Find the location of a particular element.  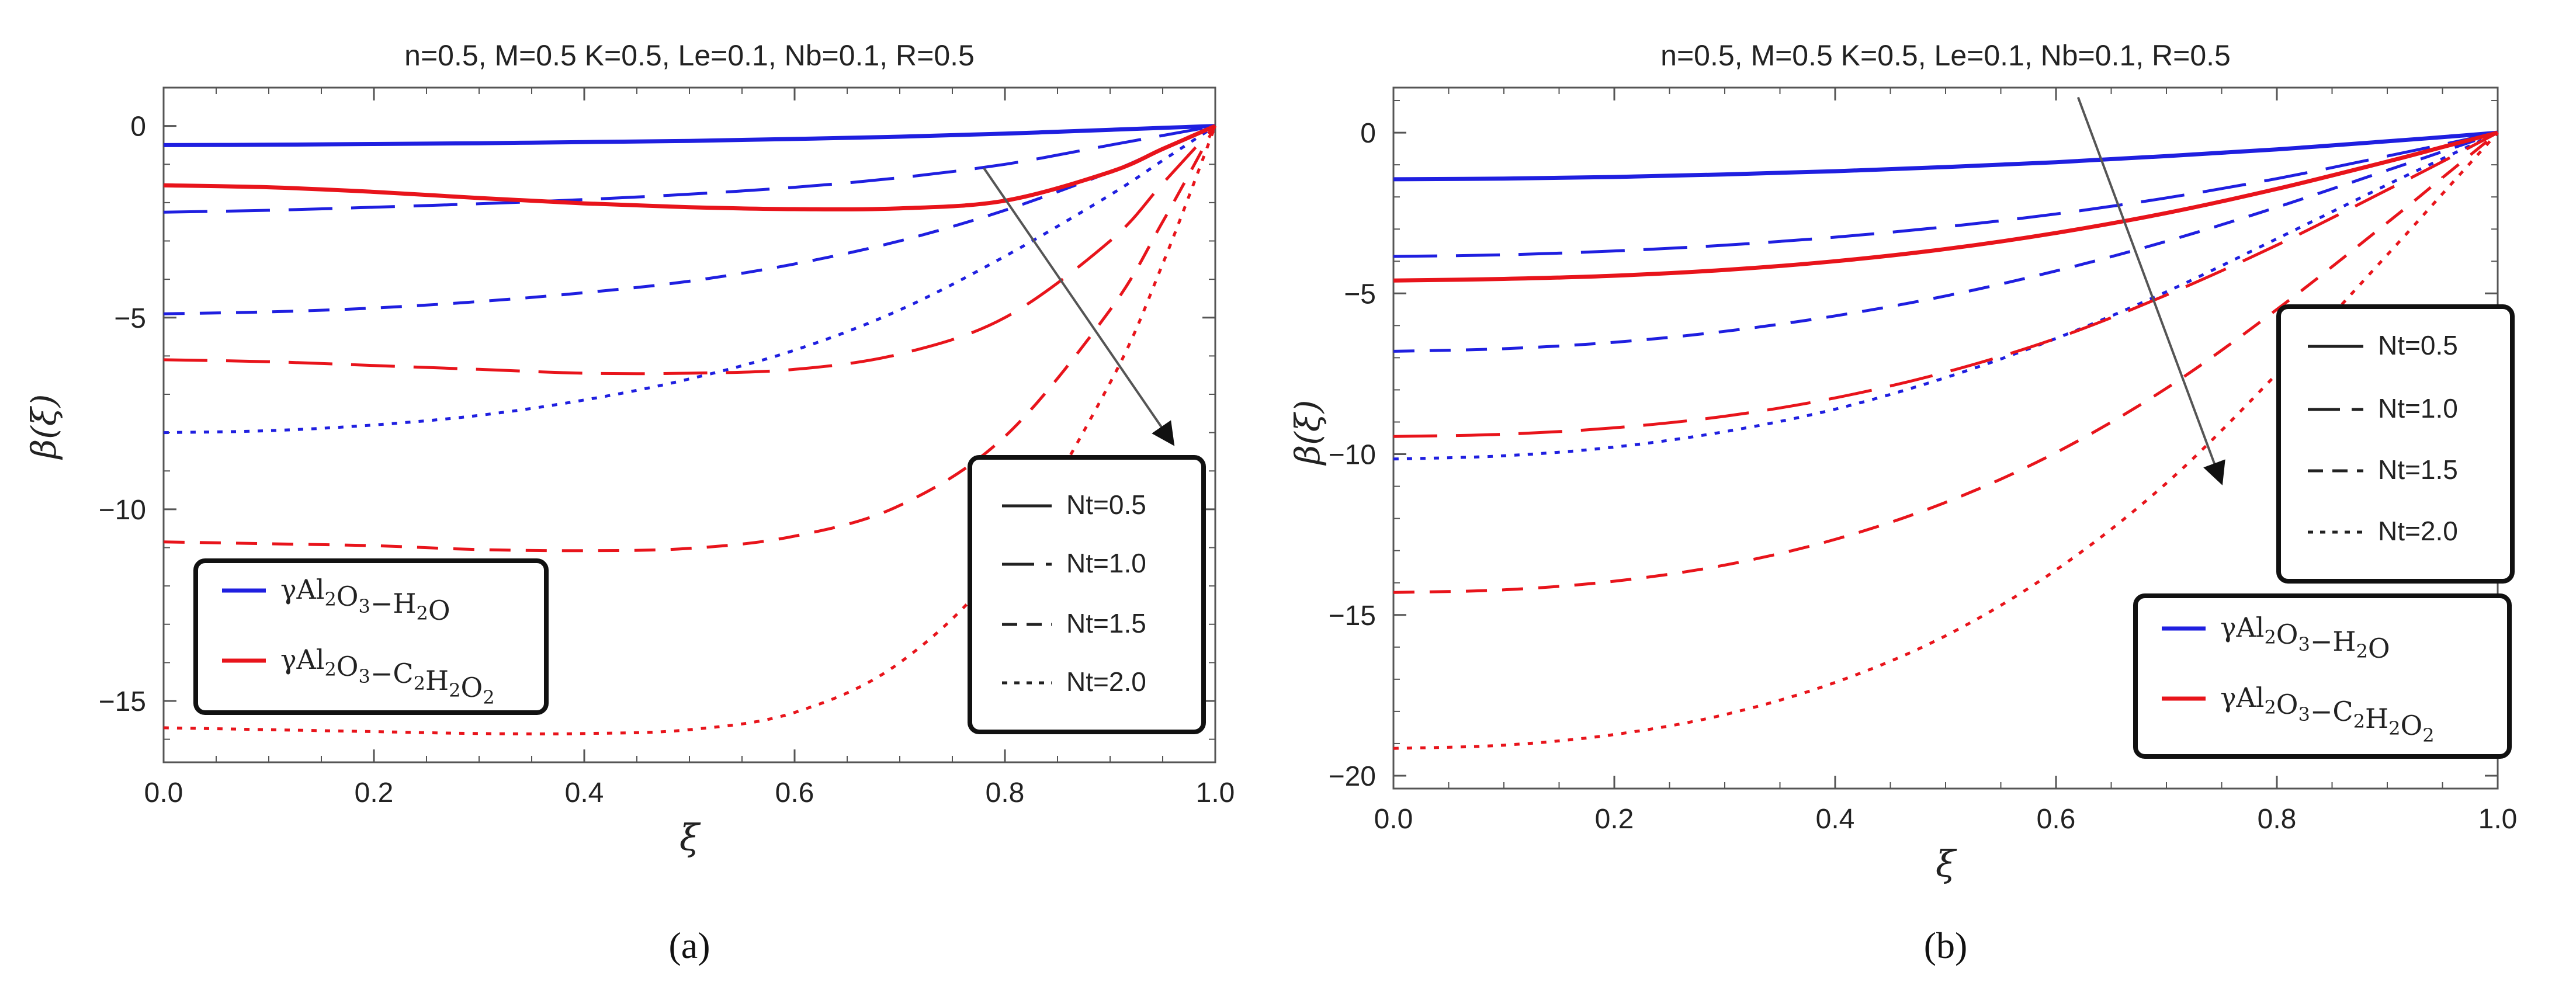

series-line-water-nt15 is located at coordinates (1945, 242).